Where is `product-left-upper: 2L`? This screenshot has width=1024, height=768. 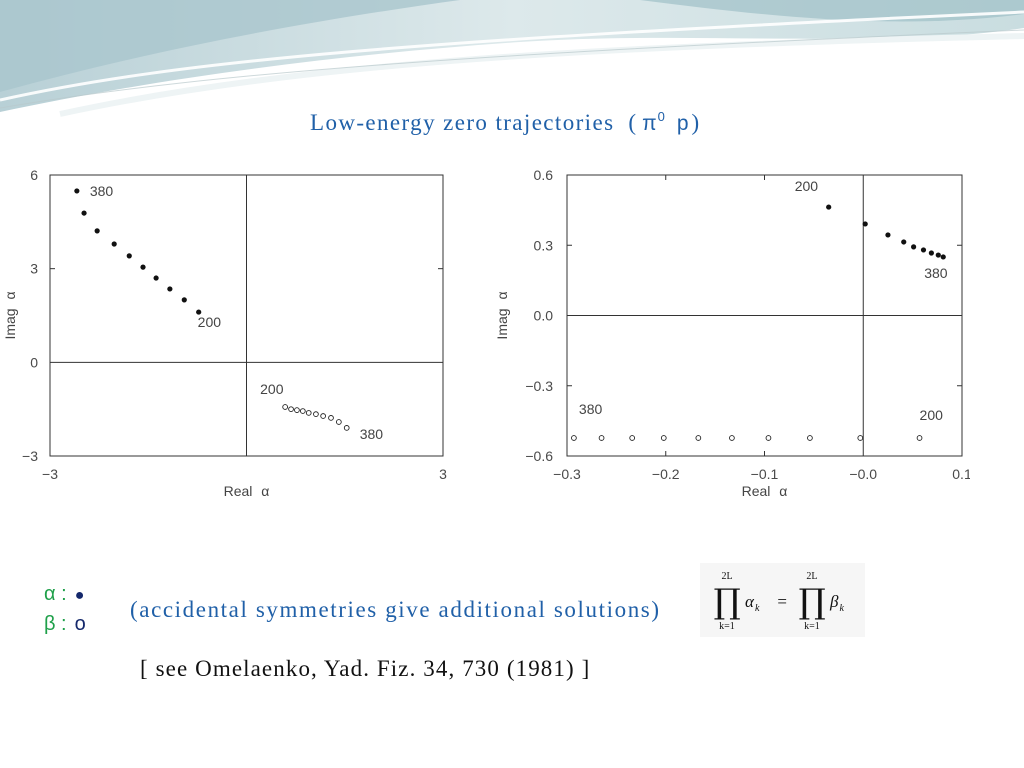 product-left-upper: 2L is located at coordinates (727, 576).